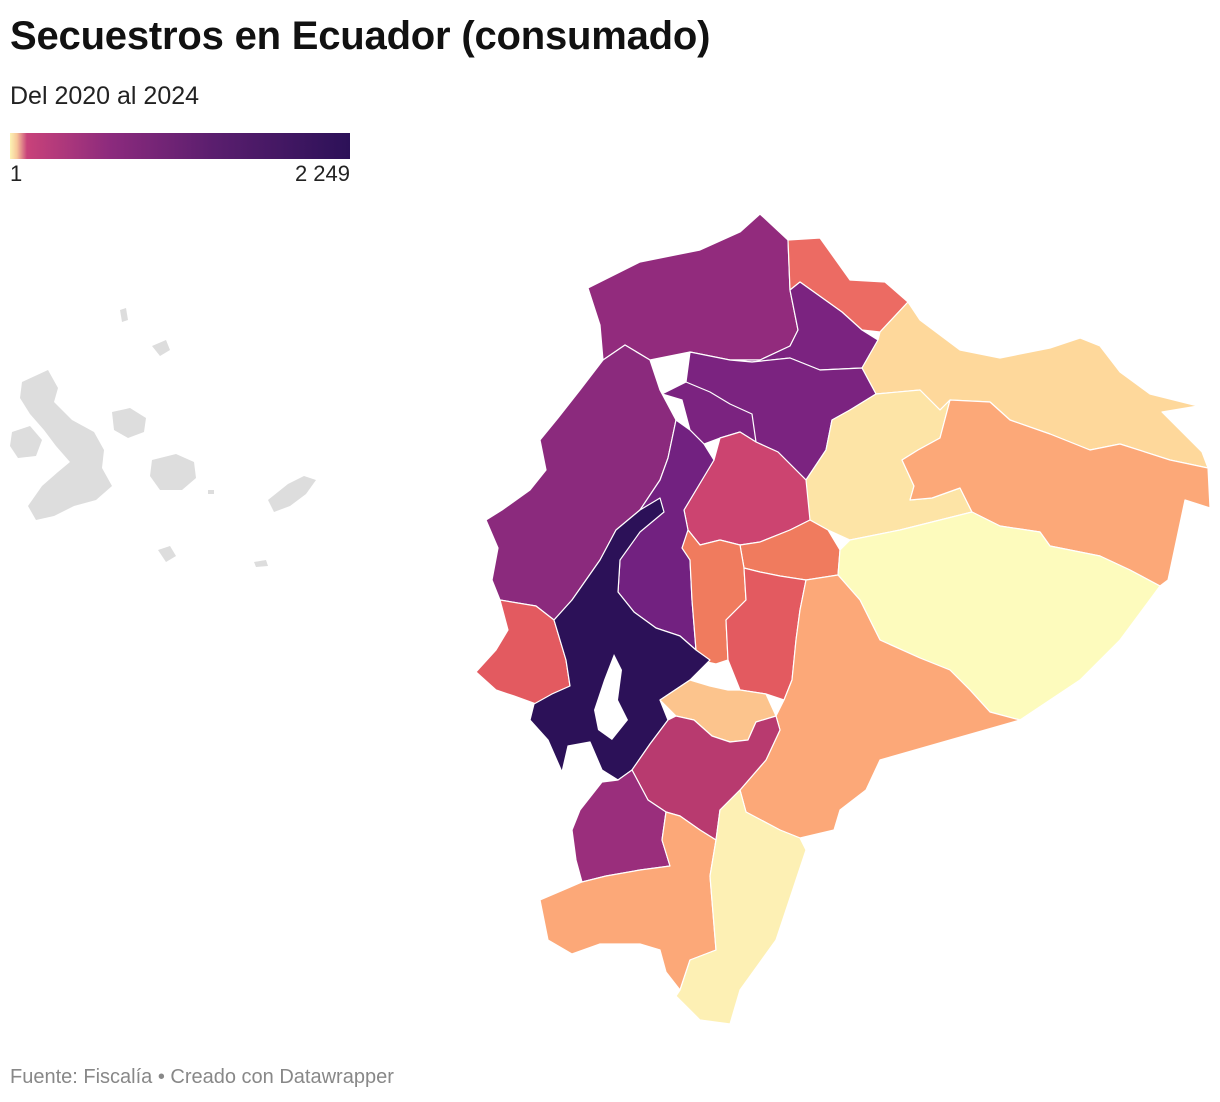 This screenshot has height=1102, width=1220. Describe the element at coordinates (180, 172) in the screenshot. I see `legend-labels: 1 2 249` at that location.